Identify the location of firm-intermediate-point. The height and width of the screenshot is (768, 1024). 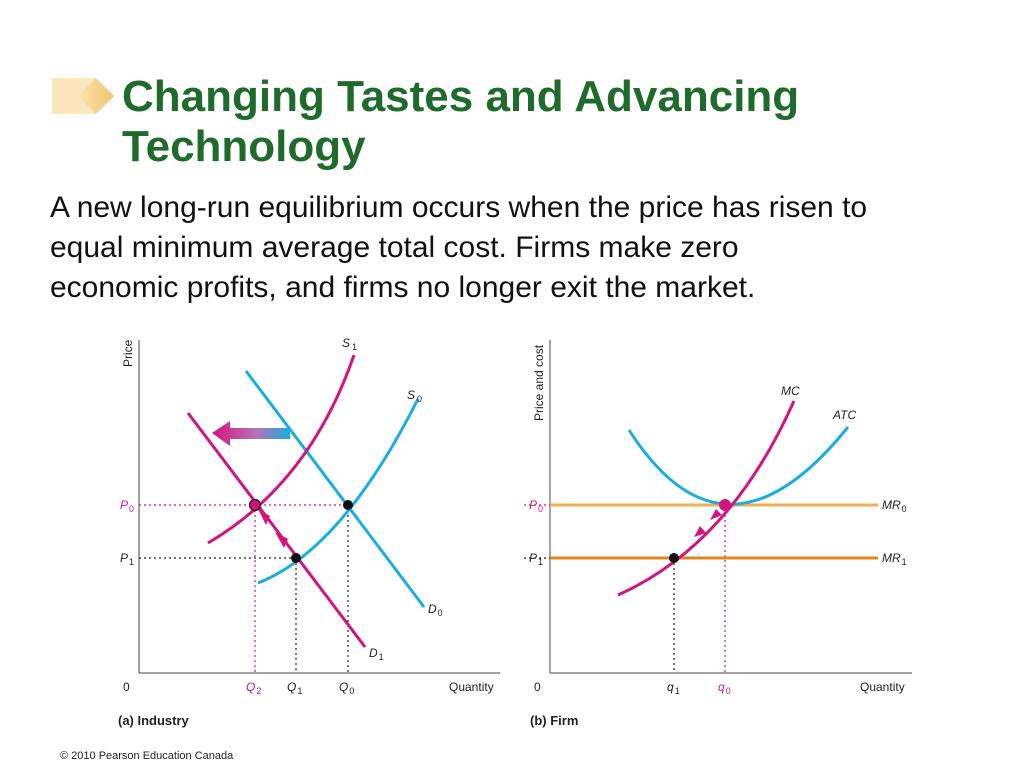
(674, 558).